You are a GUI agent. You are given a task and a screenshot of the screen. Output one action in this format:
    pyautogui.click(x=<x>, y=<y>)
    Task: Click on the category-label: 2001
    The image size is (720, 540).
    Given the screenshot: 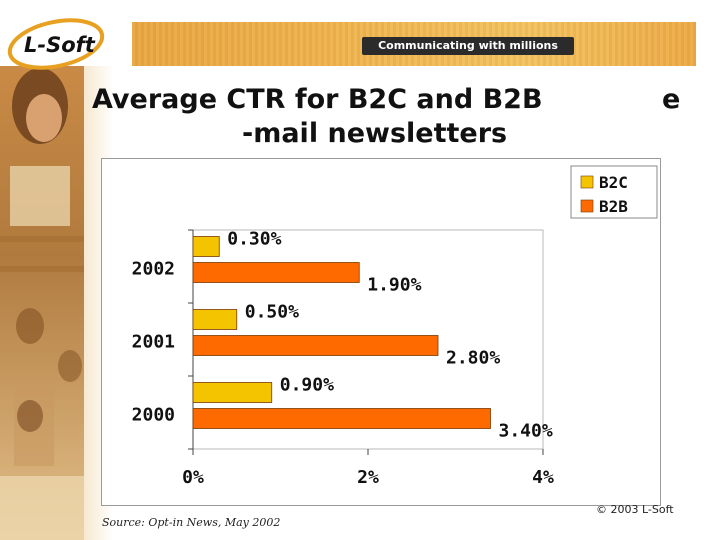 What is the action you would take?
    pyautogui.click(x=153, y=342)
    